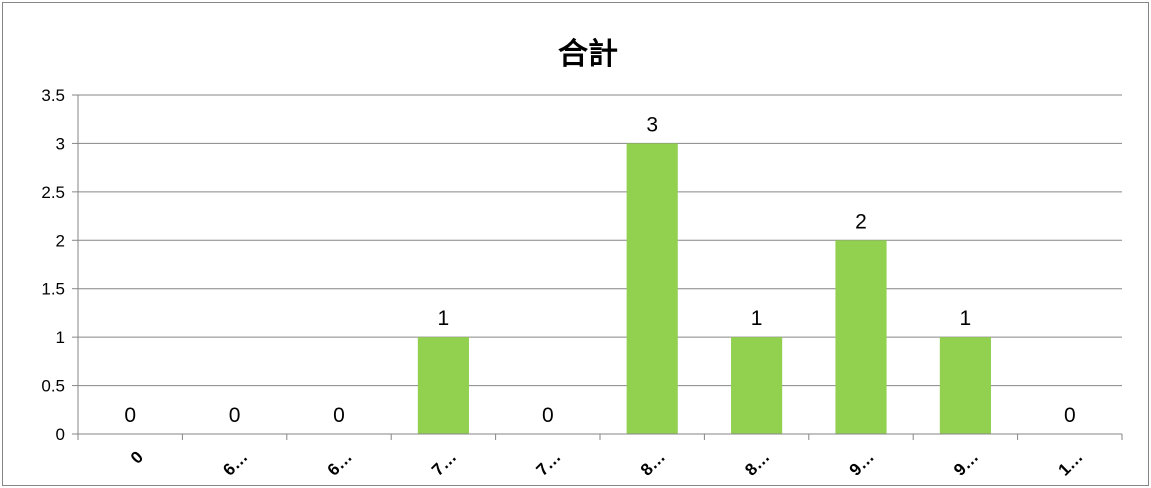  What do you see at coordinates (53, 289) in the screenshot?
I see `y-tick-label: 1.5` at bounding box center [53, 289].